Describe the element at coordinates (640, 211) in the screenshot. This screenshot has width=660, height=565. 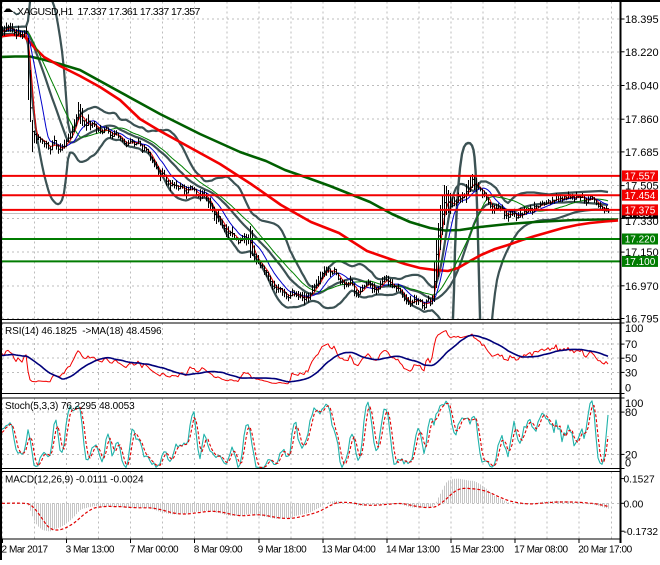
I see `svg-text: 17.375` at that location.